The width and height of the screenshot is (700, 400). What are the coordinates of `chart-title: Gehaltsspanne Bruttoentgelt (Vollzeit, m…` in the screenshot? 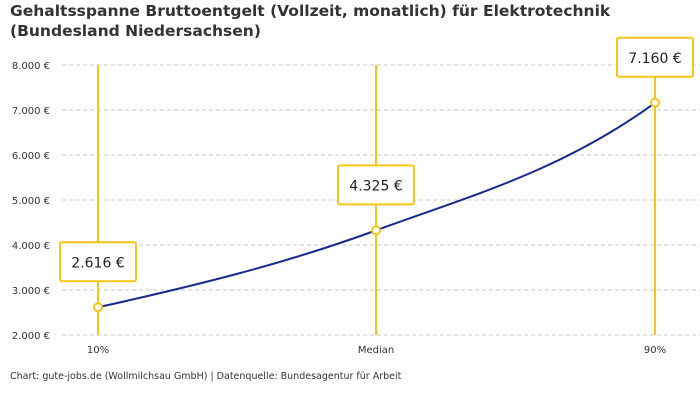 It's located at (310, 21).